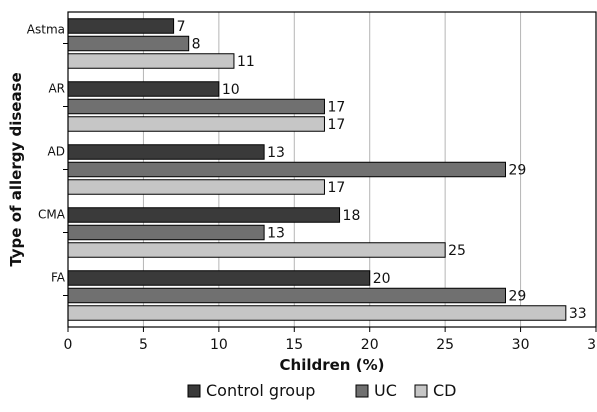 The image size is (597, 412). I want to click on data-label: 8, so click(196, 45).